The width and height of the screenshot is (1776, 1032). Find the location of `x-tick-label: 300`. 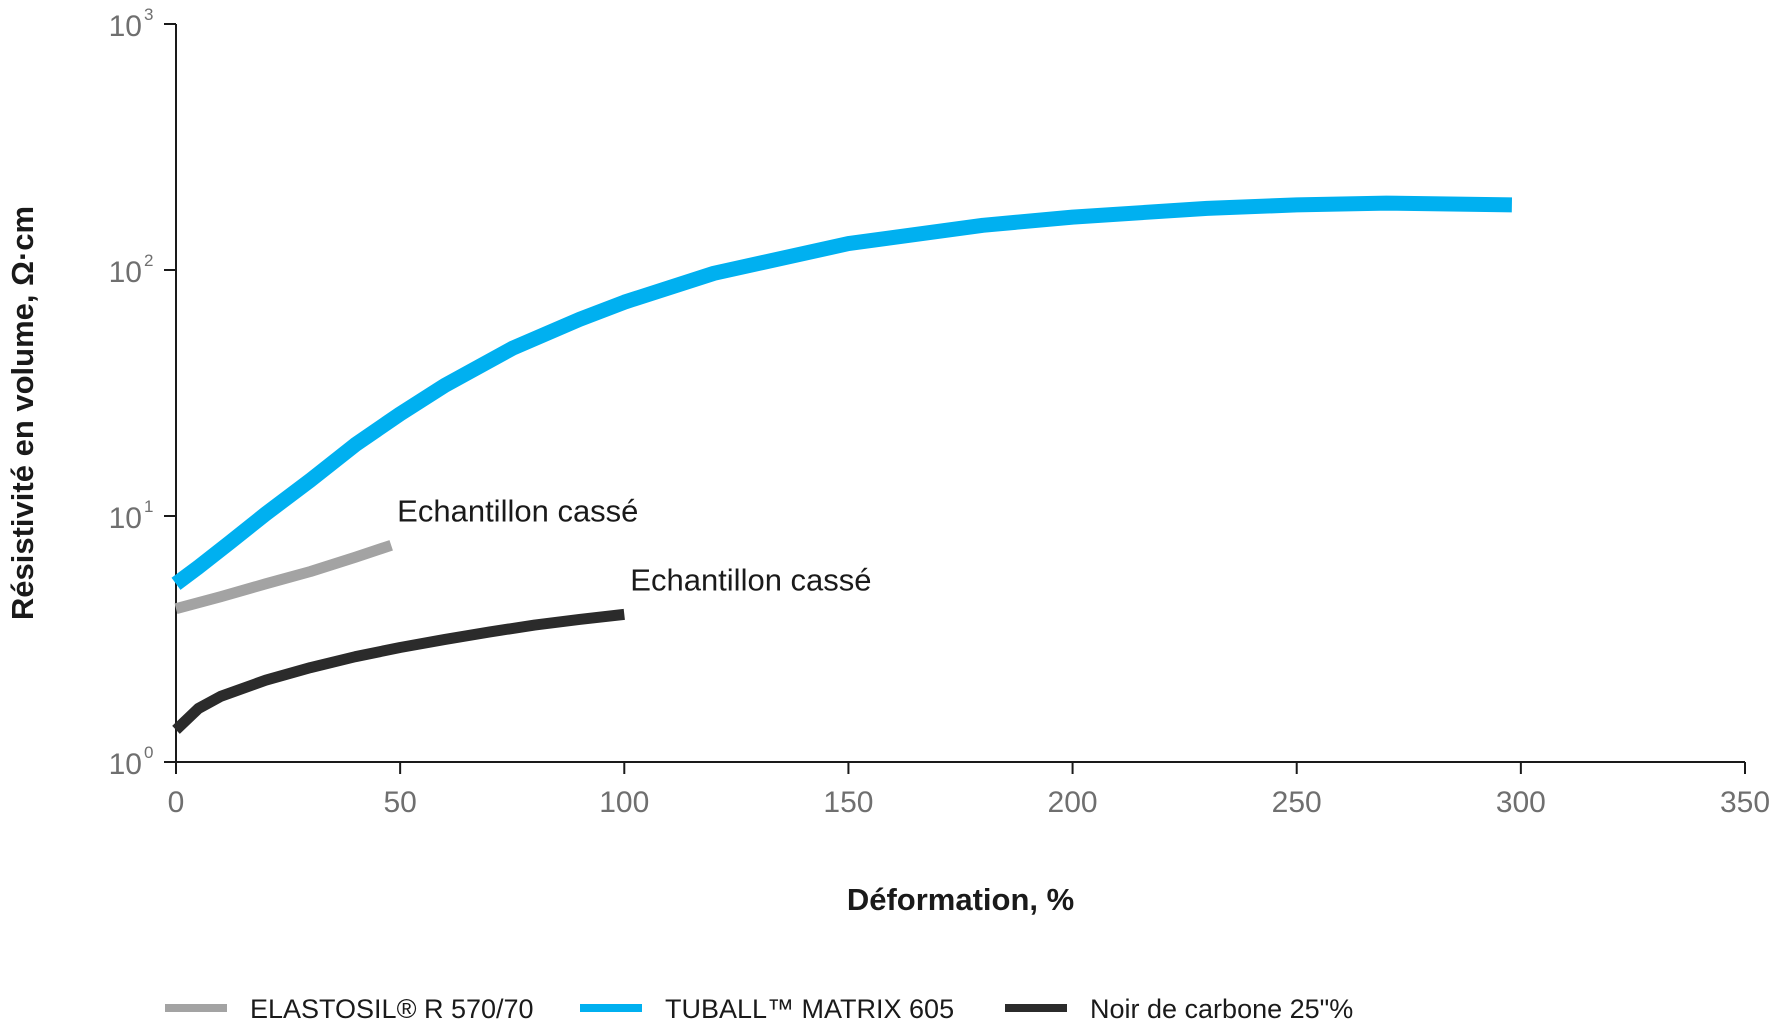

x-tick-label: 300 is located at coordinates (1521, 802).